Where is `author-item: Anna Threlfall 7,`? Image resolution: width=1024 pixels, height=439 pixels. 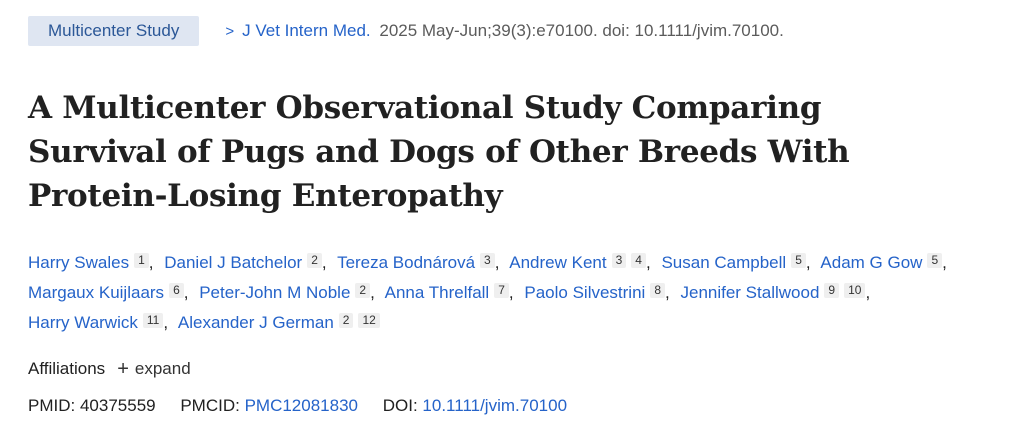
author-item: Anna Threlfall 7, is located at coordinates (452, 292).